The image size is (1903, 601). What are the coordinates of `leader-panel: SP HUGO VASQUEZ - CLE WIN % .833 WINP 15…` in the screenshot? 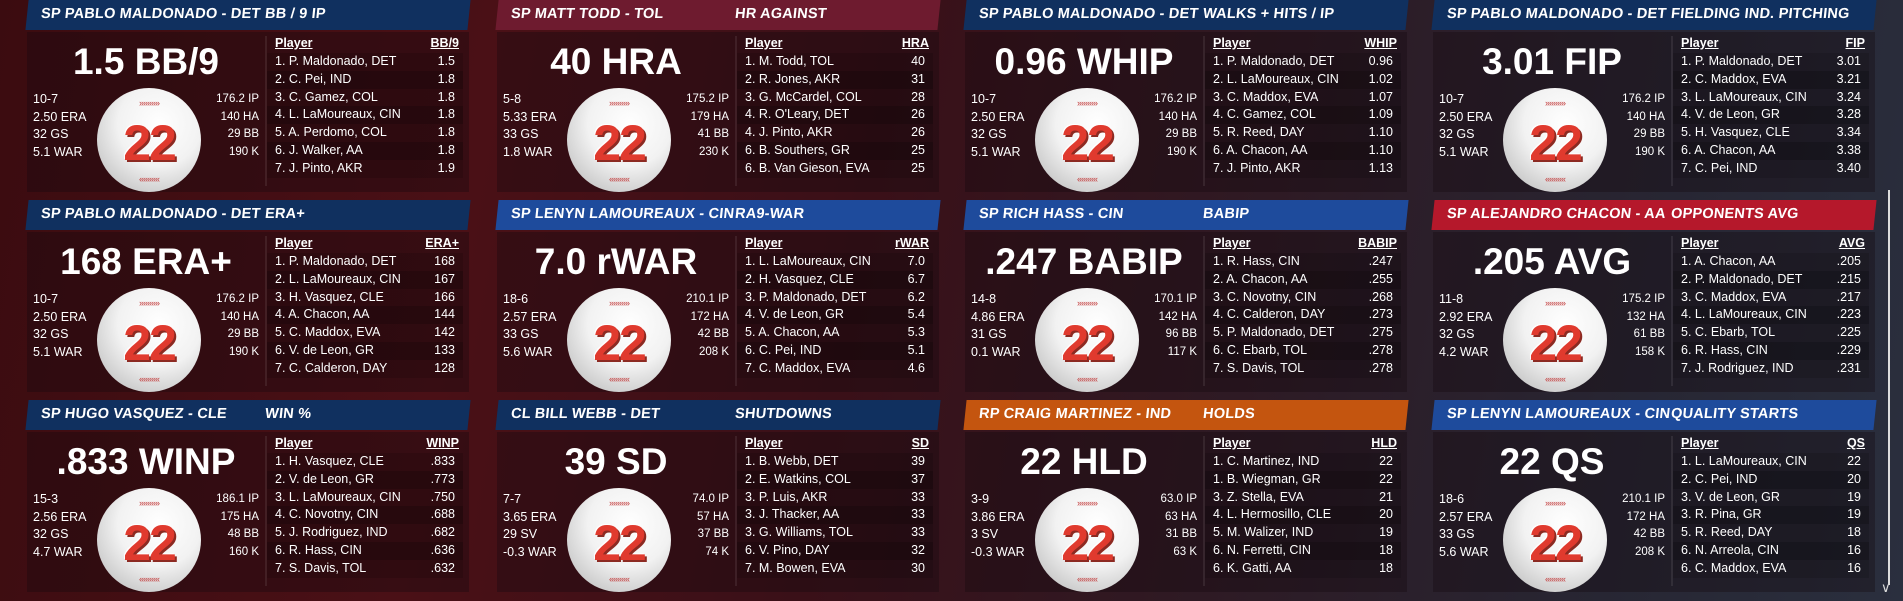 It's located at (248, 496).